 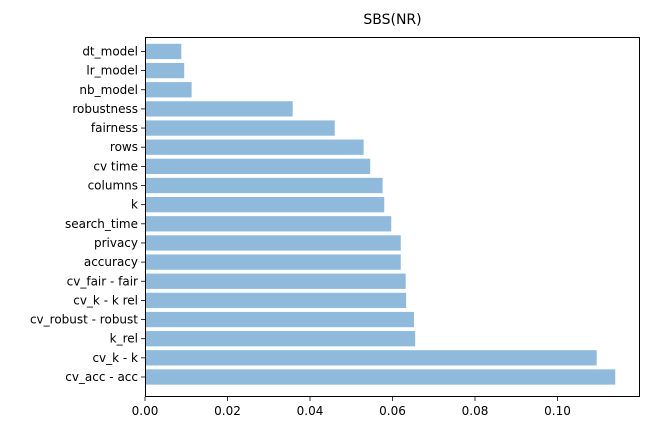 What do you see at coordinates (116, 243) in the screenshot?
I see `y-tick-label-privacy: privacy` at bounding box center [116, 243].